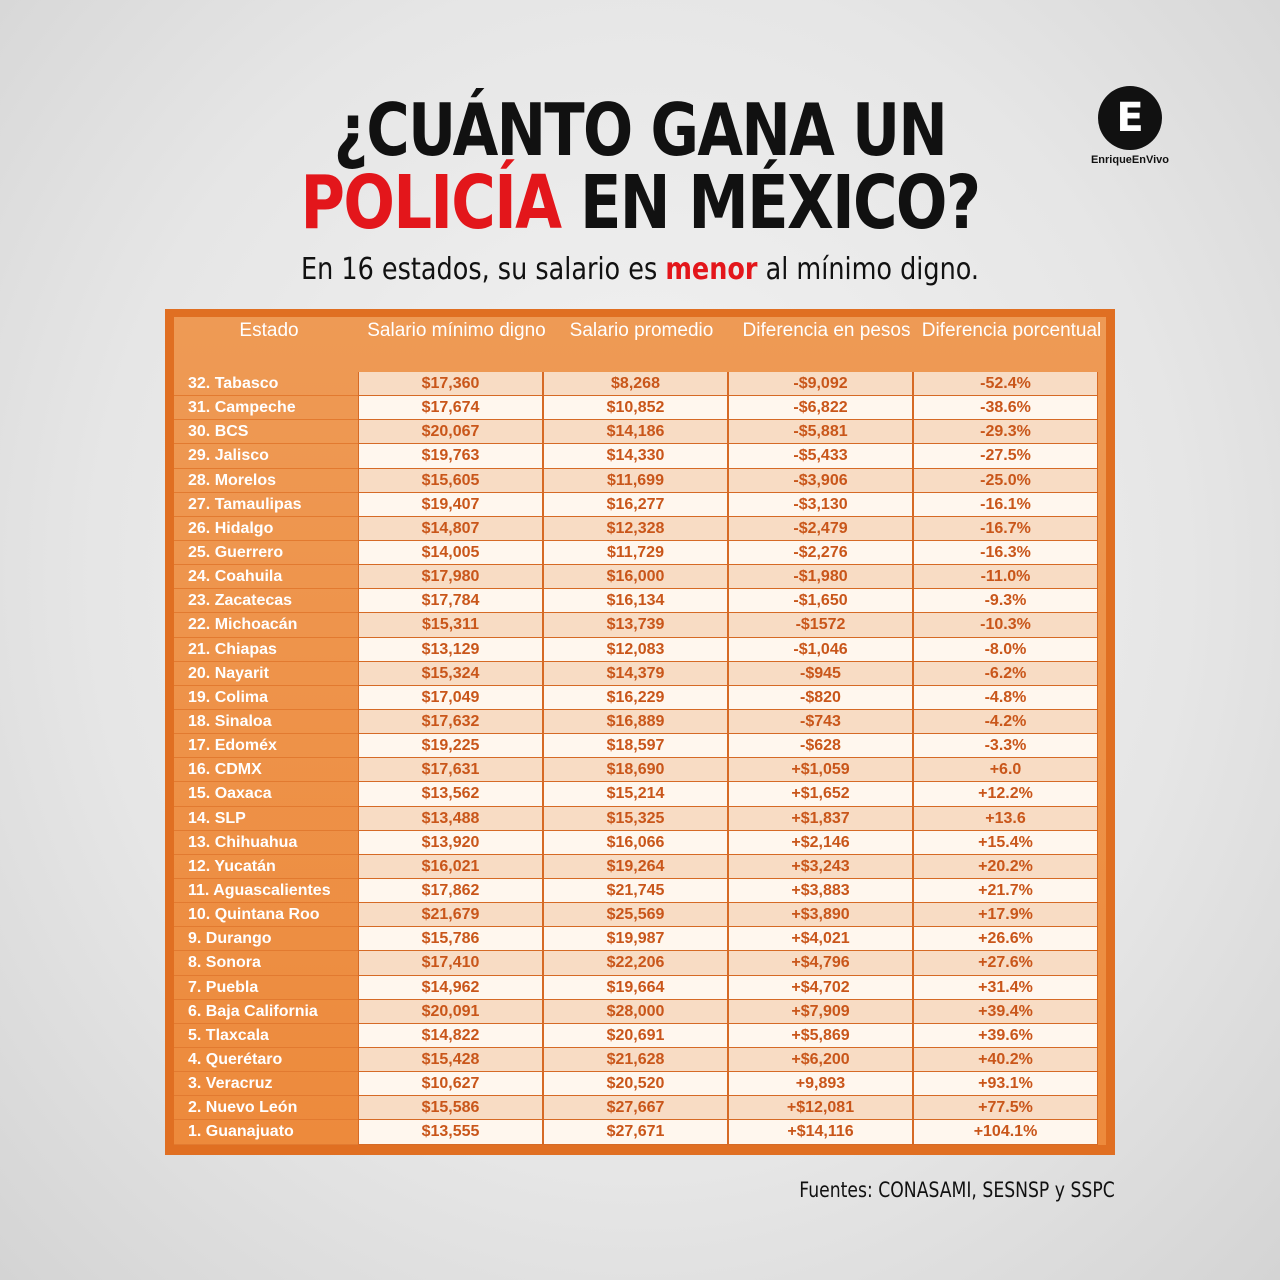 Image resolution: width=1280 pixels, height=1280 pixels. Describe the element at coordinates (1005, 480) in the screenshot. I see `value-cell: -25.0%` at that location.